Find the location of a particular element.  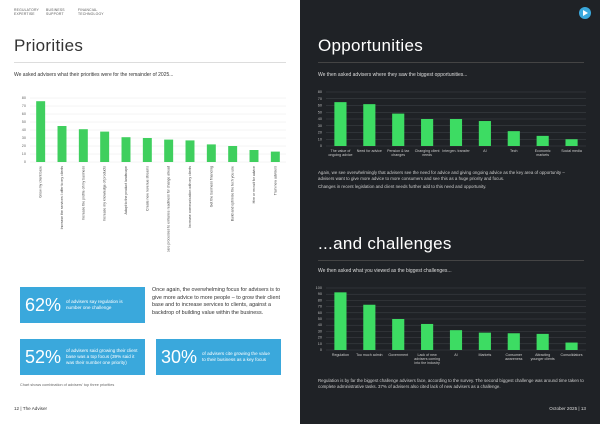

x-tick-label: Markets is located at coordinates (485, 355).